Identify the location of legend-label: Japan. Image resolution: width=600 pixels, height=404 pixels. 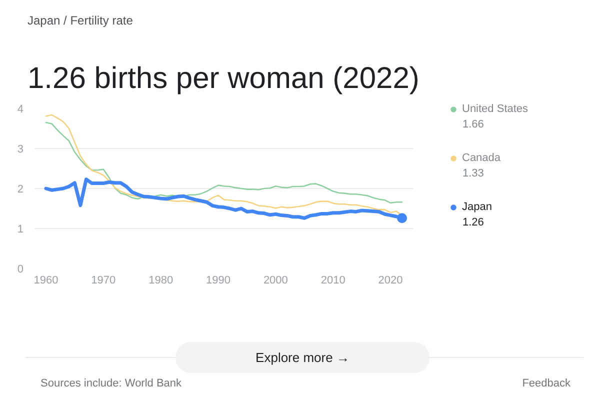
(477, 207).